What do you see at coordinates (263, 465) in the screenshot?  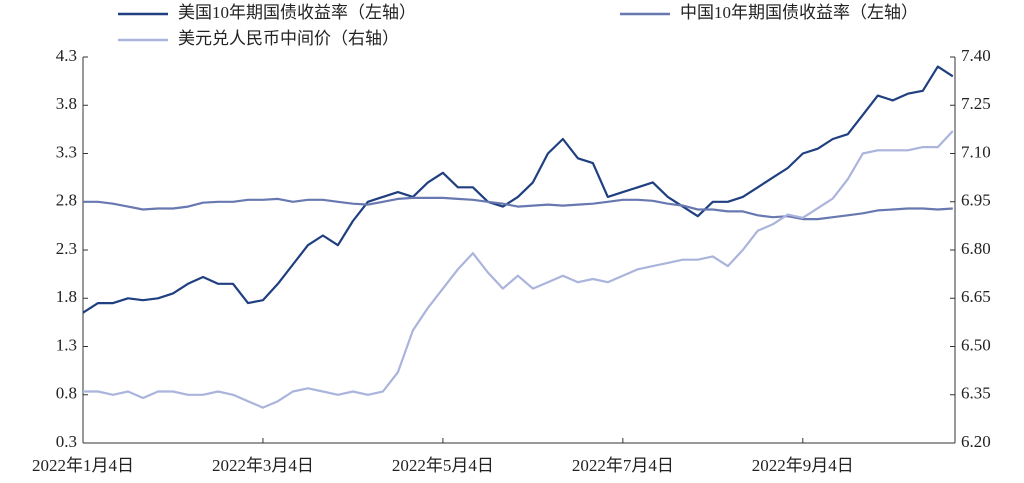 I see `x-tick-label: 2022年3月4日` at bounding box center [263, 465].